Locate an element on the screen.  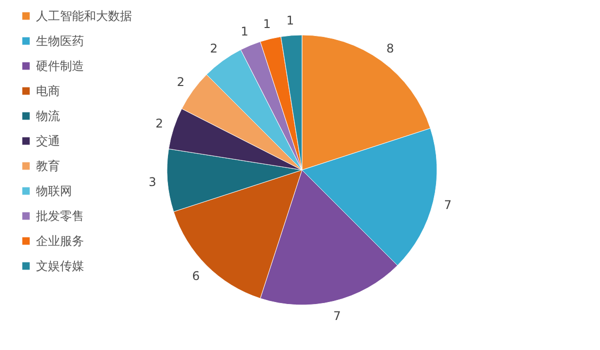
legend-label: 人工智能和大数据 is located at coordinates (84, 16).